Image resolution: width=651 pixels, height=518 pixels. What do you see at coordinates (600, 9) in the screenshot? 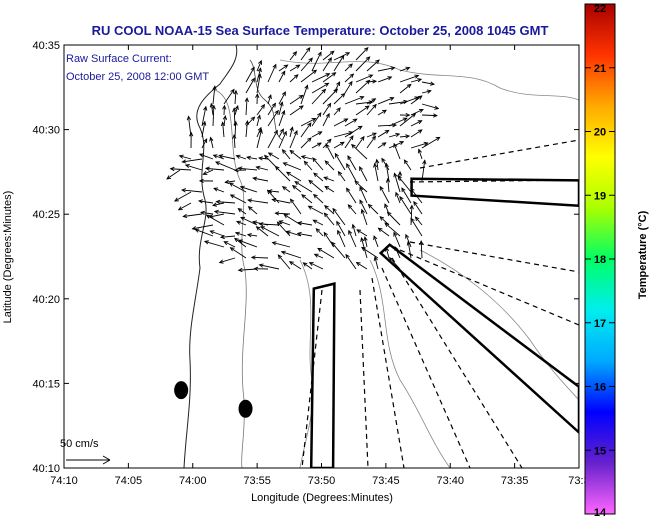
I see `colorbar-tick-label: 22` at bounding box center [600, 9].